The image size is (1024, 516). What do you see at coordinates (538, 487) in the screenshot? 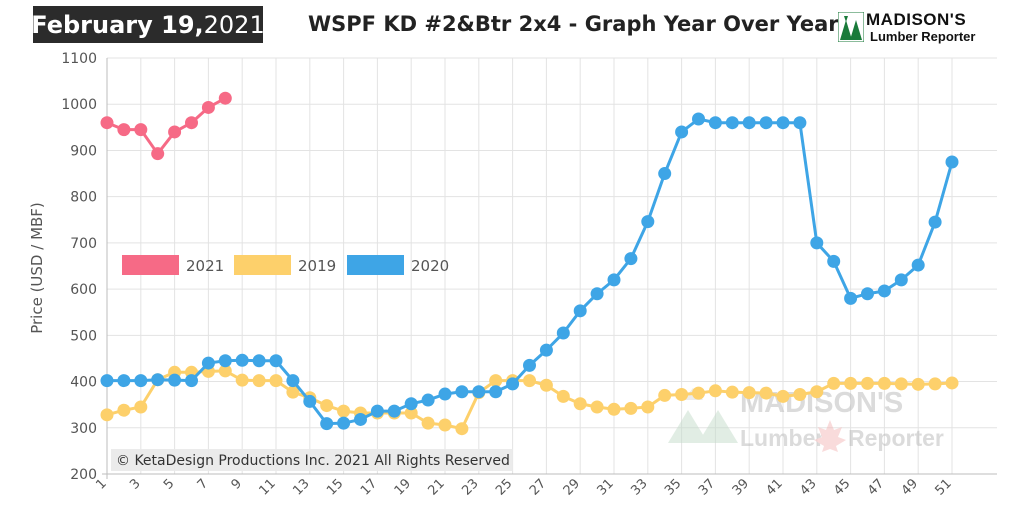
I see `x-tick-label: 27` at bounding box center [538, 487].